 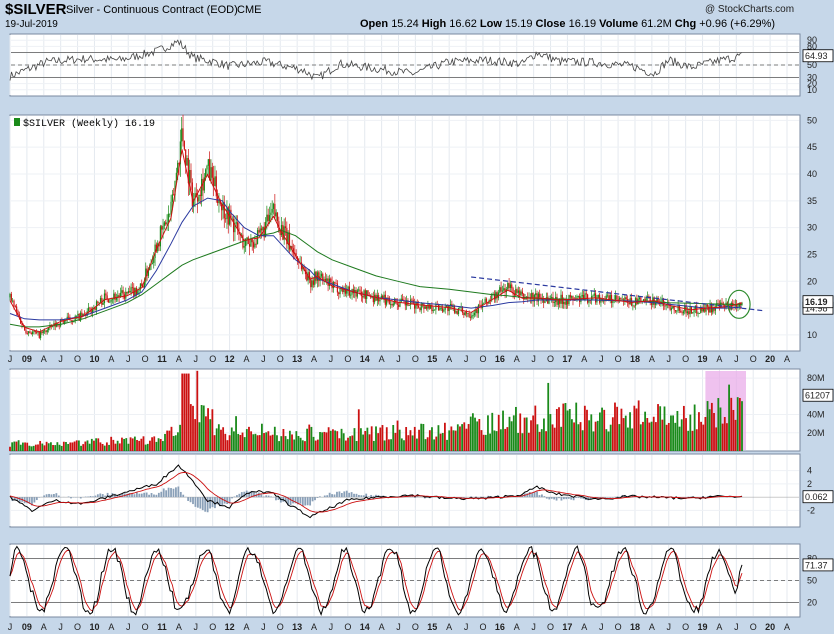 I want to click on resistance-trendline, so click(x=618, y=294).